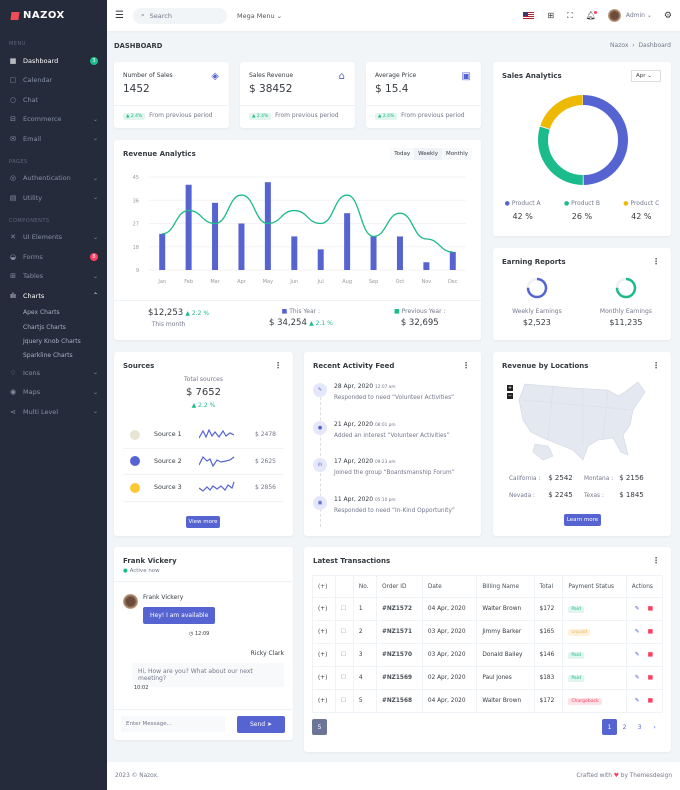  What do you see at coordinates (53, 296) in the screenshot?
I see `sidebar-item-charts: ılı Charts ⌃` at bounding box center [53, 296].